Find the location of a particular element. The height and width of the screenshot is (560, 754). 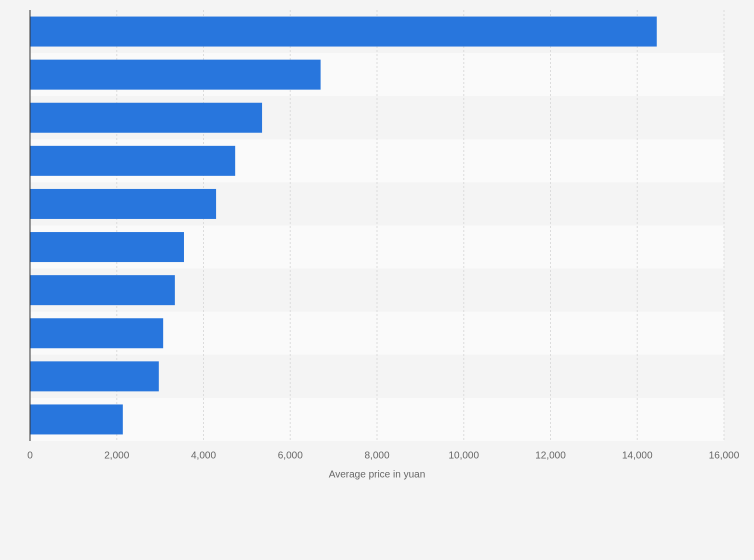

x-tick-label: 12,000 is located at coordinates (550, 456).